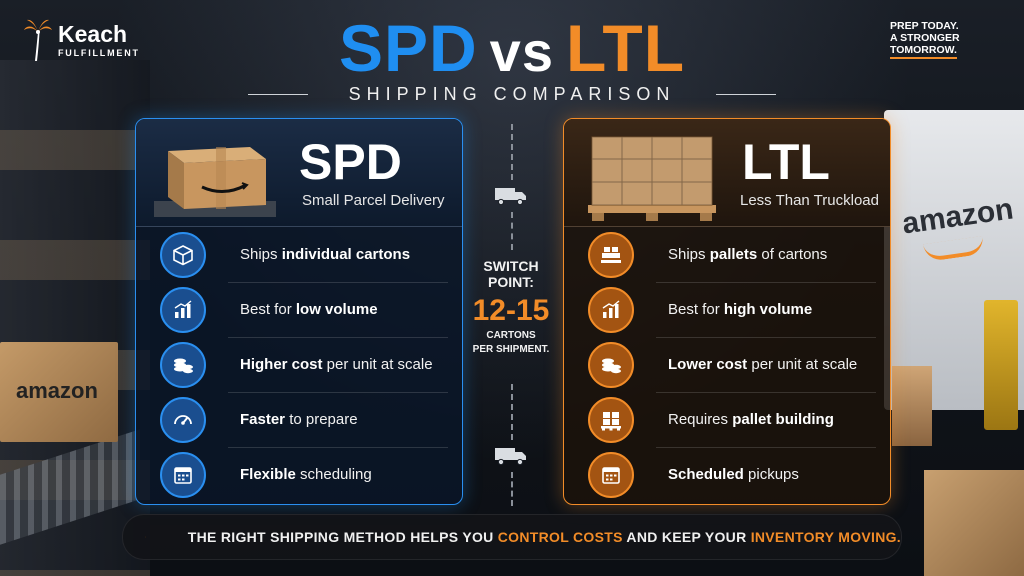 The width and height of the screenshot is (1024, 576). I want to click on spd-full-name: Small Parcel Delivery, so click(373, 200).